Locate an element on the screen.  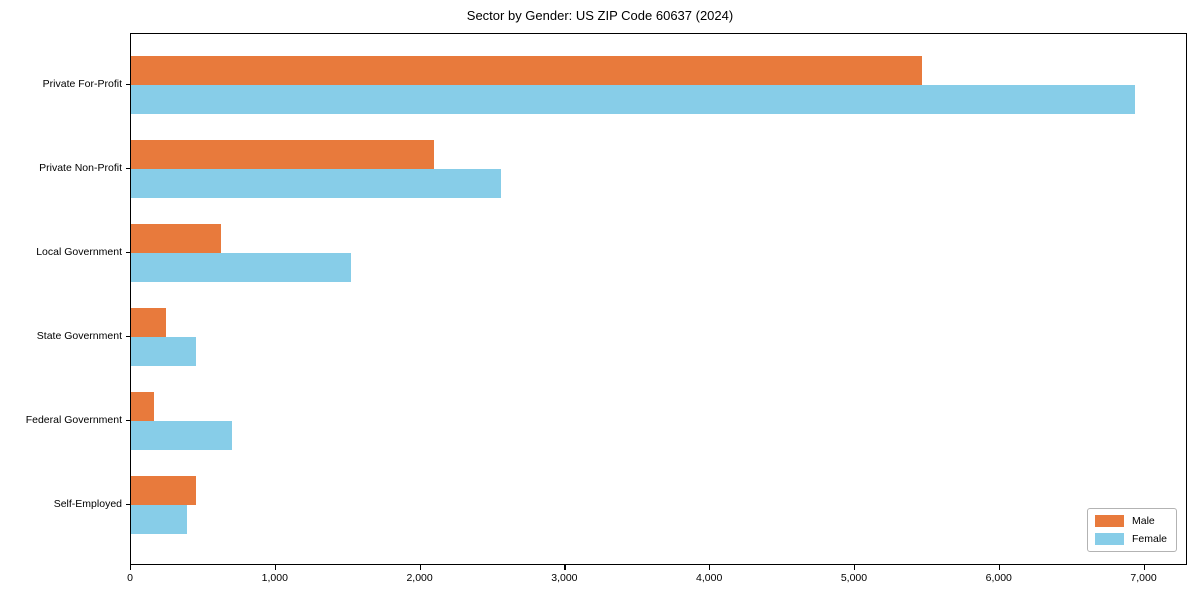
legend-item-female: Female is located at coordinates (1130, 539).